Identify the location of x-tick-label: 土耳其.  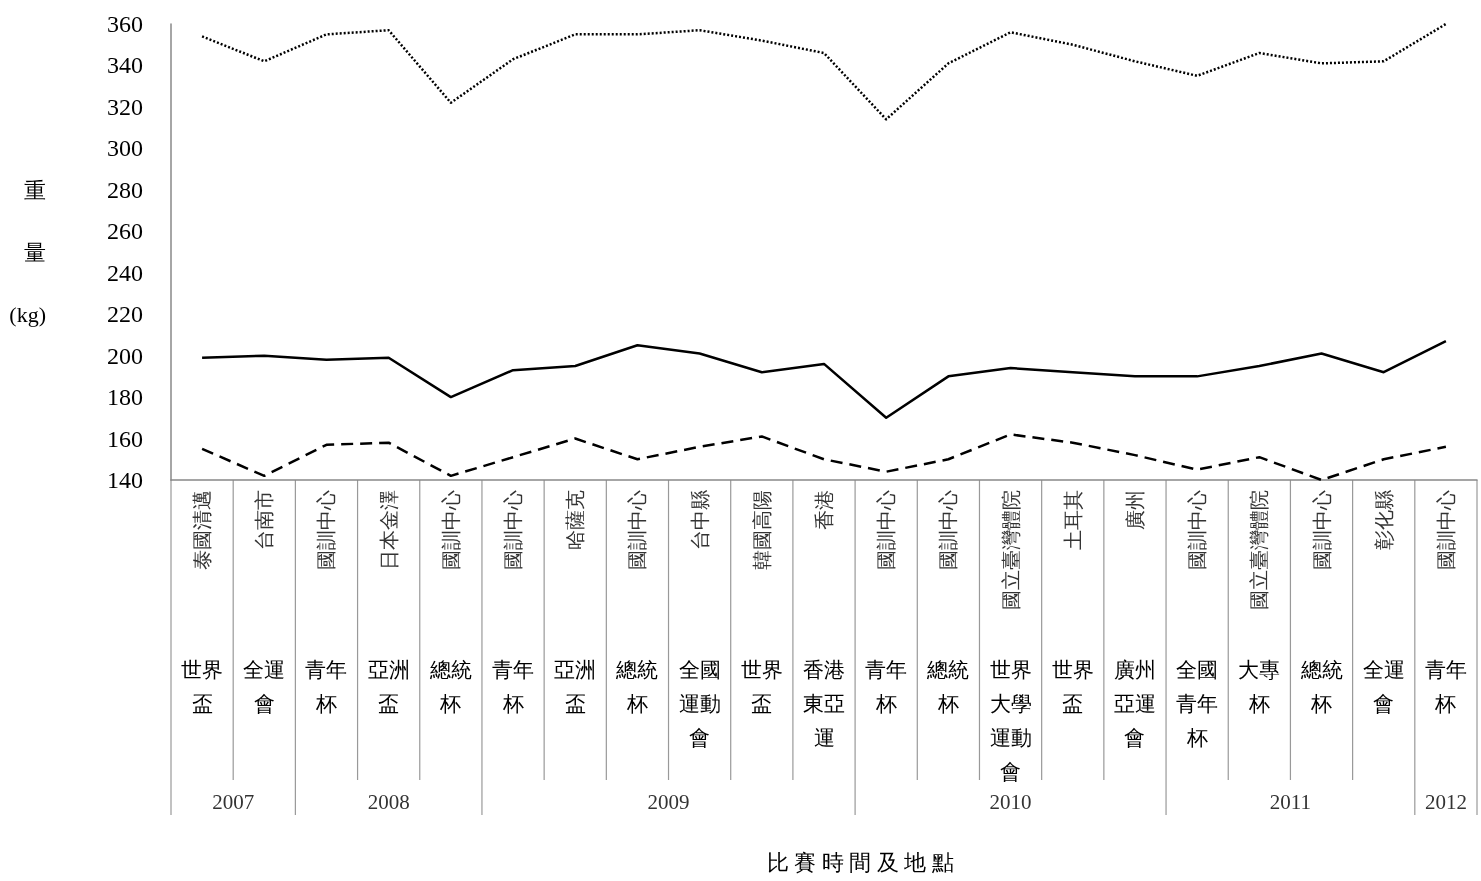
(1072, 520).